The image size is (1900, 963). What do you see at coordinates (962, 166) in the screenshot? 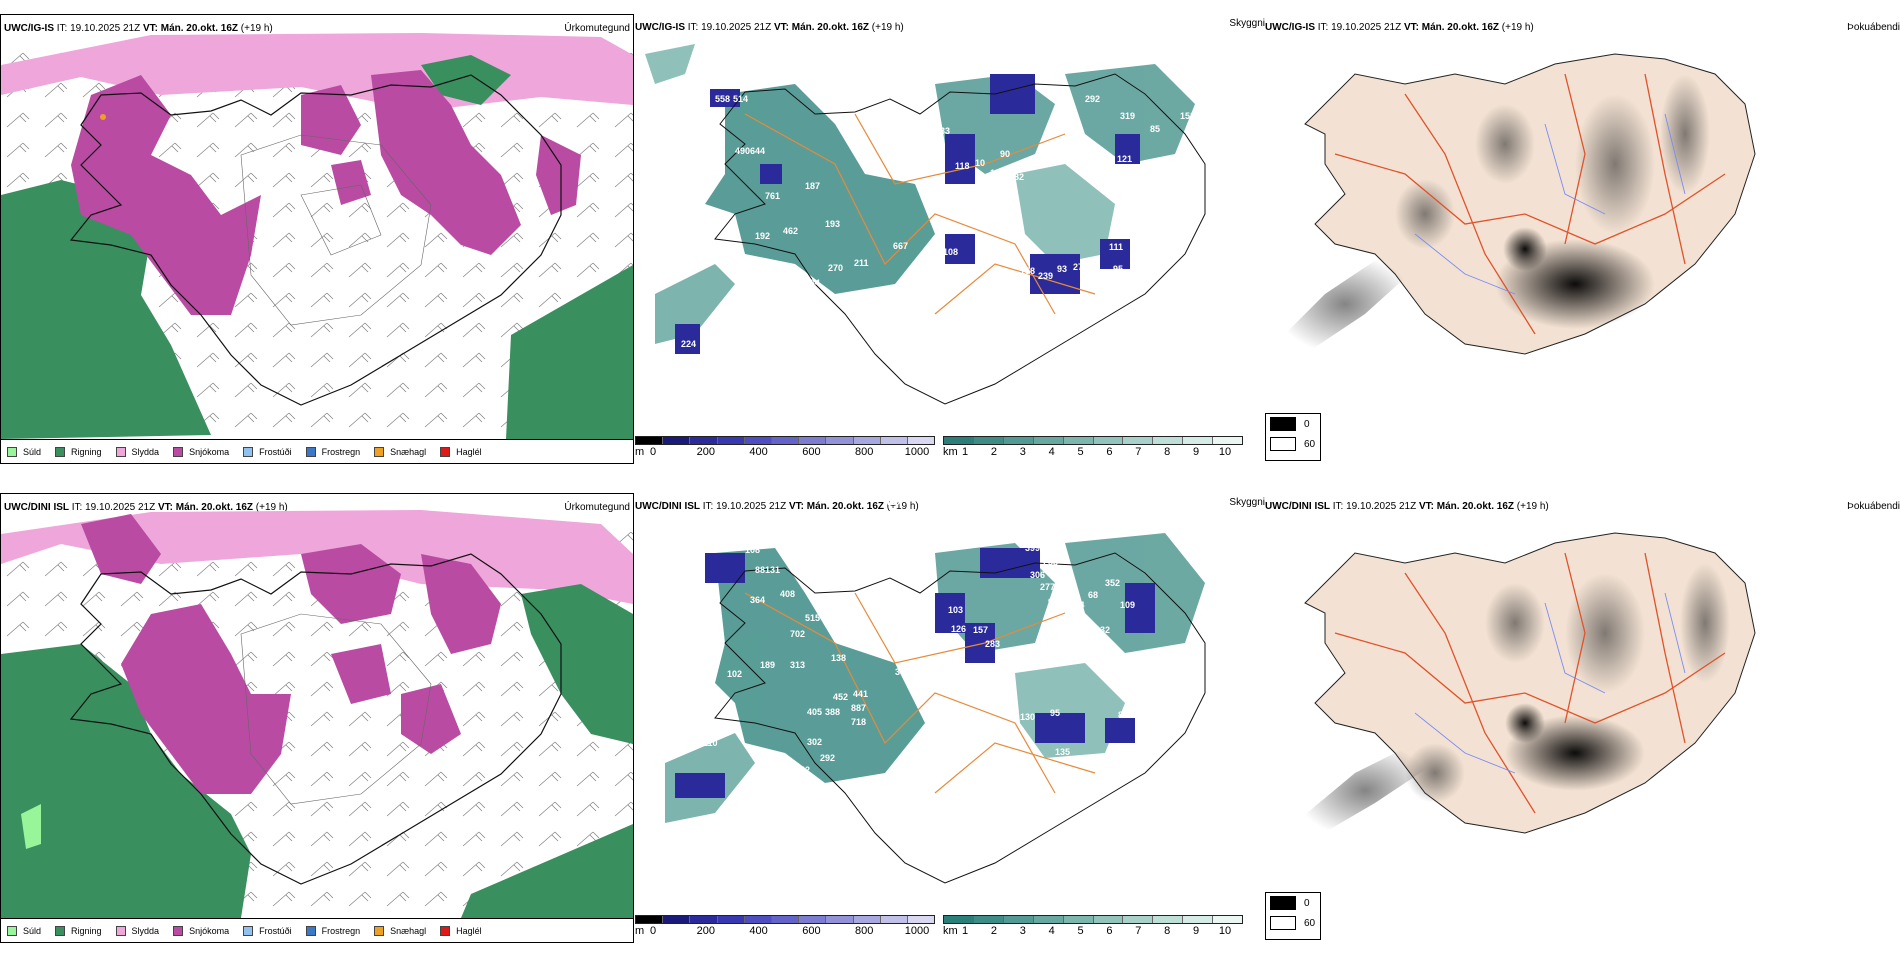
I see `ceiling-label: 118` at bounding box center [962, 166].